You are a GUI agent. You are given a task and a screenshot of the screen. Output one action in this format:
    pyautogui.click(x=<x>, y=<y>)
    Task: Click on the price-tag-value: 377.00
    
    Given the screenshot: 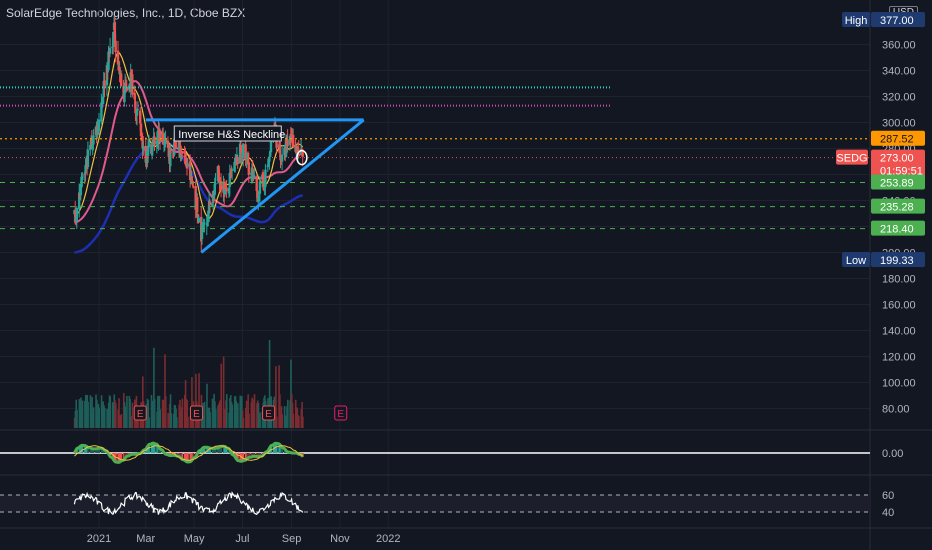 What is the action you would take?
    pyautogui.click(x=897, y=21)
    